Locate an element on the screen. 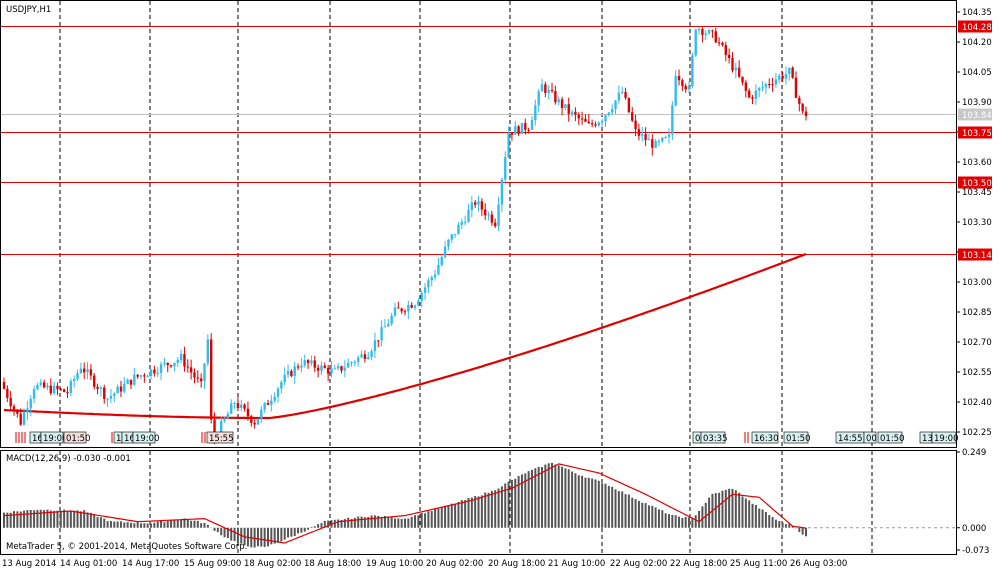 The image size is (1000, 574). y-tick-label: 102.70 is located at coordinates (977, 343).